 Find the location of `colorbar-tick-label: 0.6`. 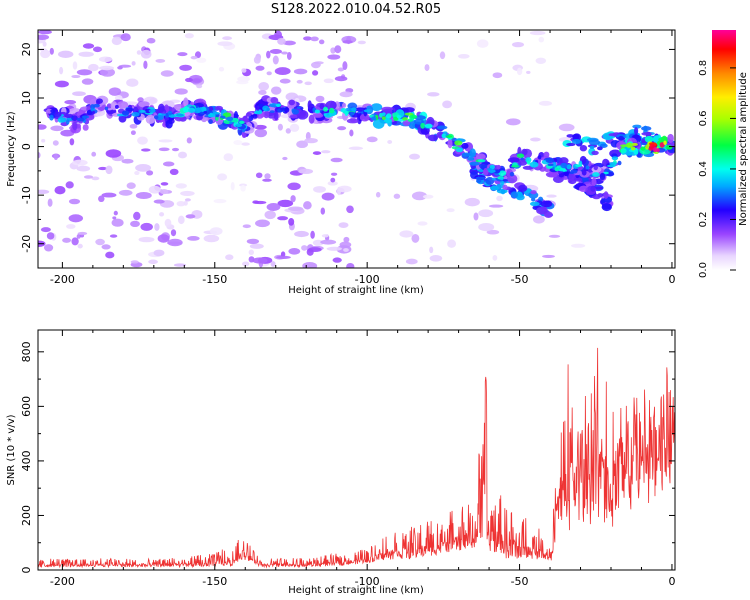

colorbar-tick-label: 0.6 is located at coordinates (703, 118).